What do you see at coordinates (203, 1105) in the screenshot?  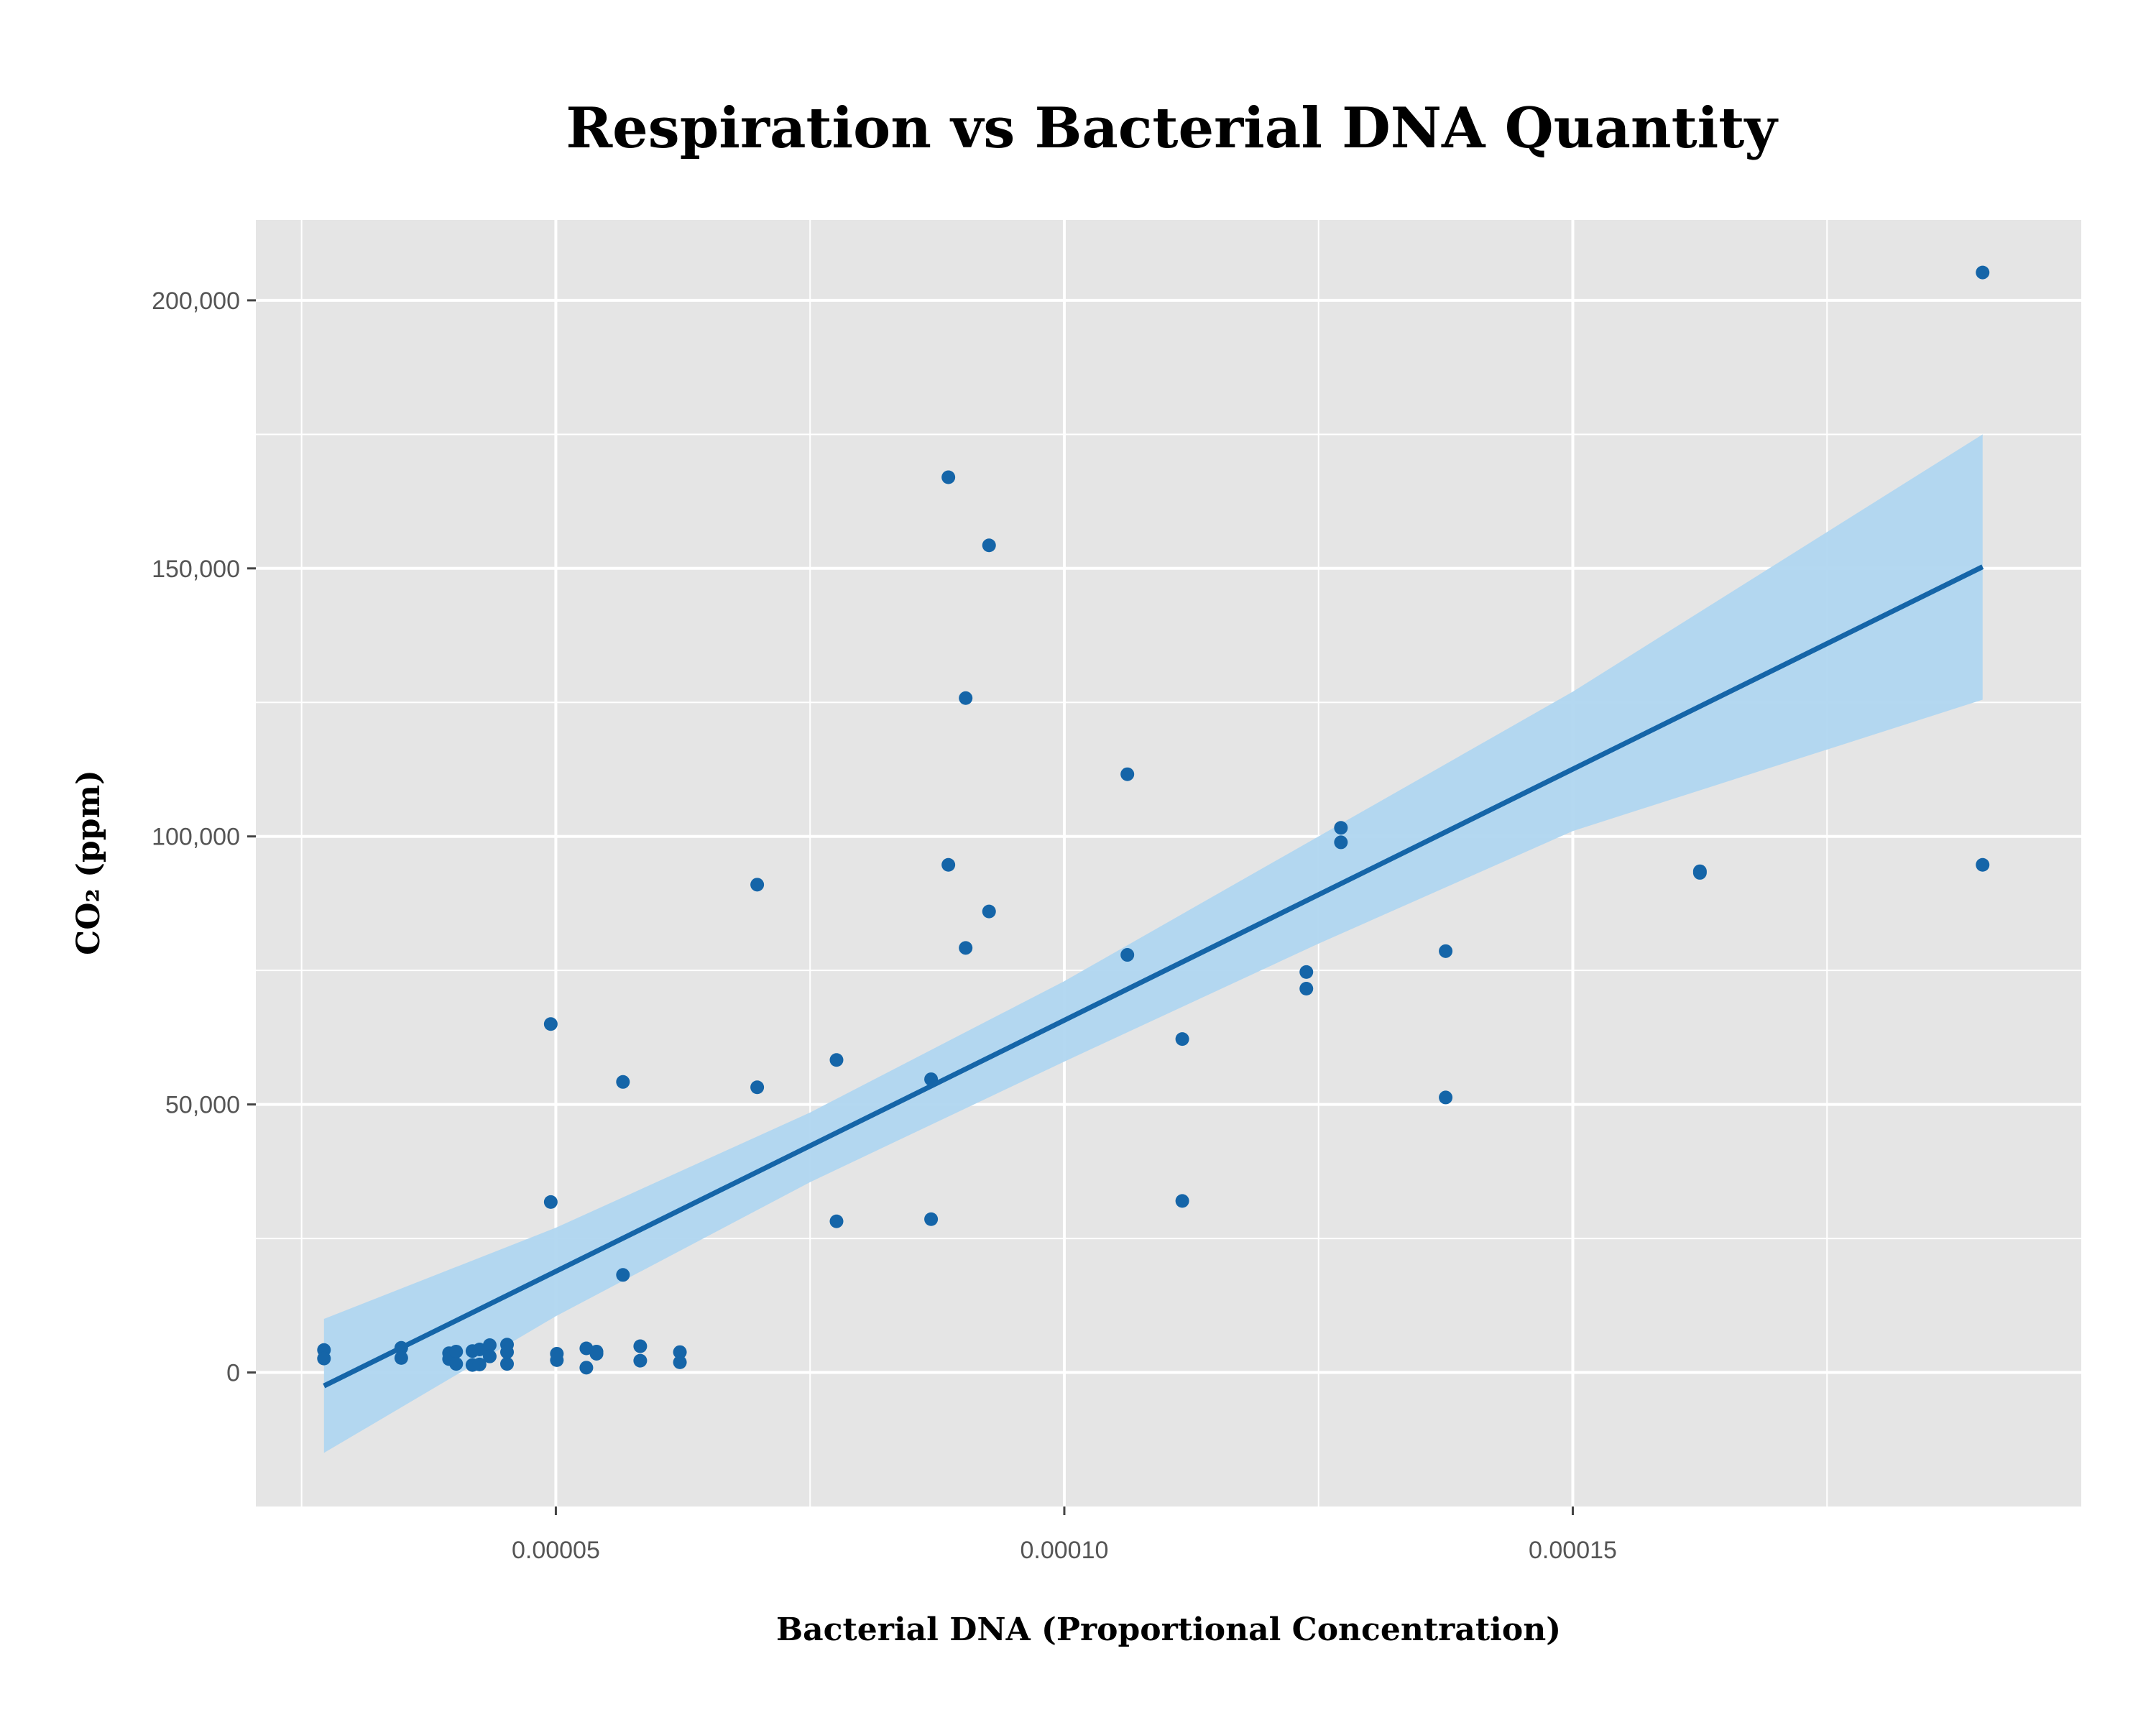 I see `y-tick-label: 50,000` at bounding box center [203, 1105].